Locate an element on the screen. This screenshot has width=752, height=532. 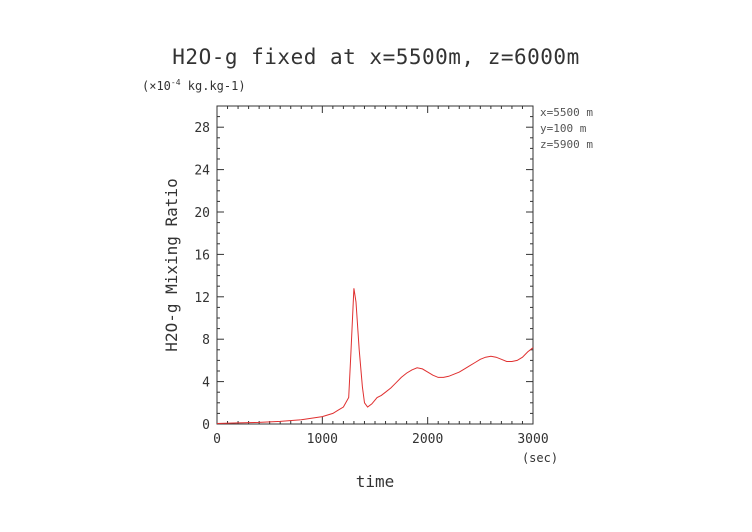
y-tick-label: 4 is located at coordinates (206, 383).